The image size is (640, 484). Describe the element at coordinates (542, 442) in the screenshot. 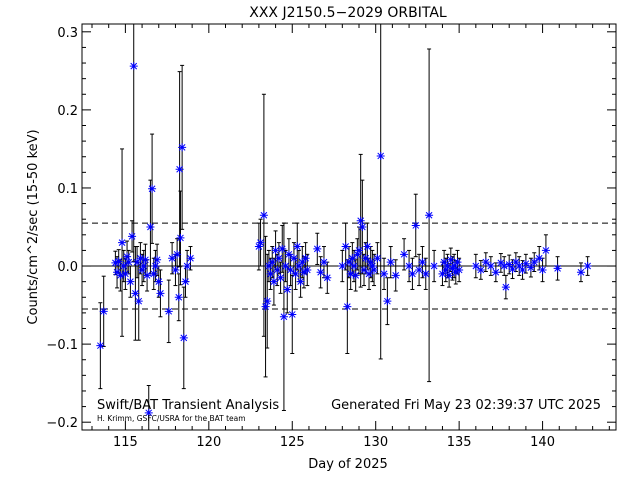

I see `x-tick-label: 140` at that location.